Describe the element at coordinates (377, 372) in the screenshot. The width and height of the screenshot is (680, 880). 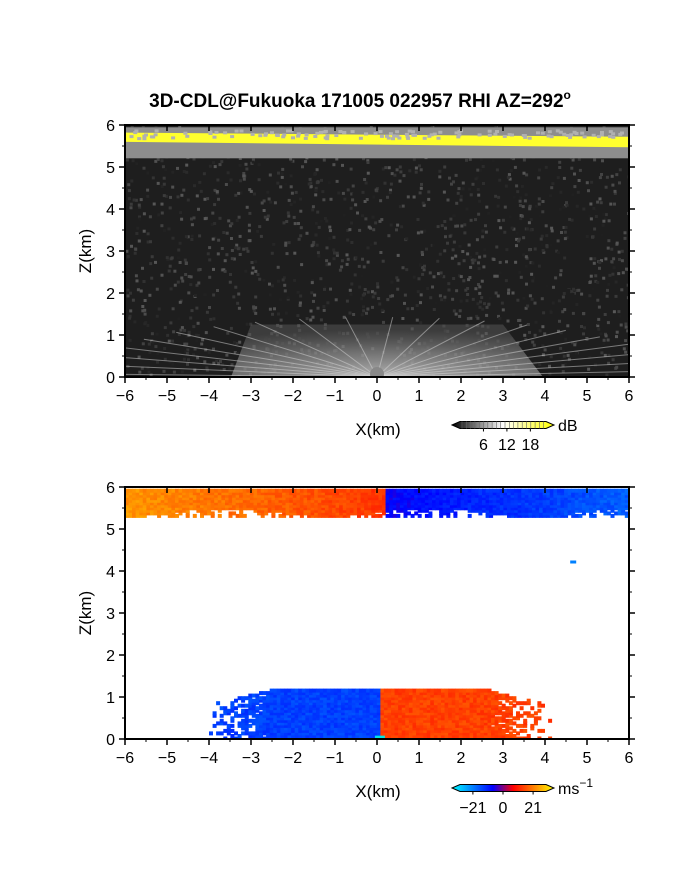
I see `radar-site` at that location.